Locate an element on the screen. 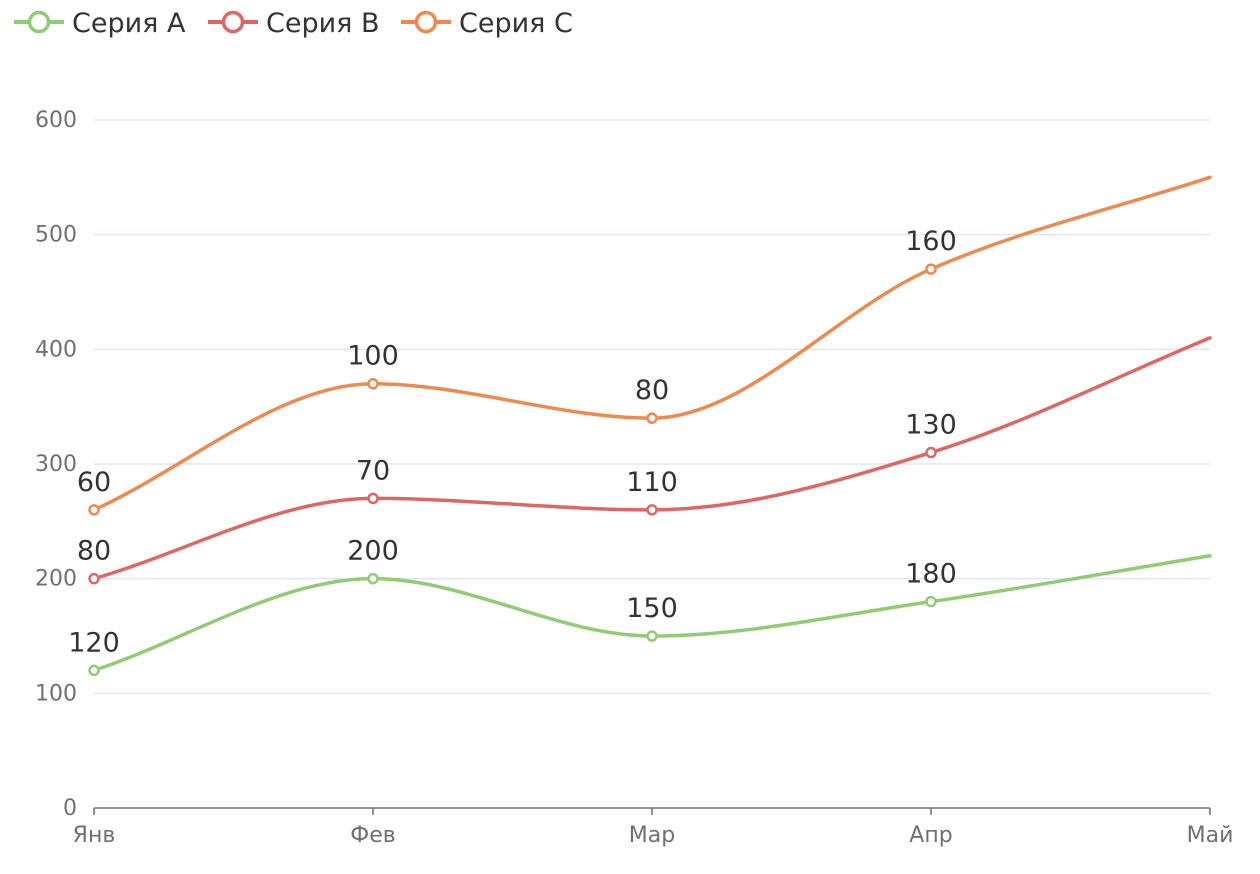 The height and width of the screenshot is (874, 1260). data-label: 100 is located at coordinates (373, 356).